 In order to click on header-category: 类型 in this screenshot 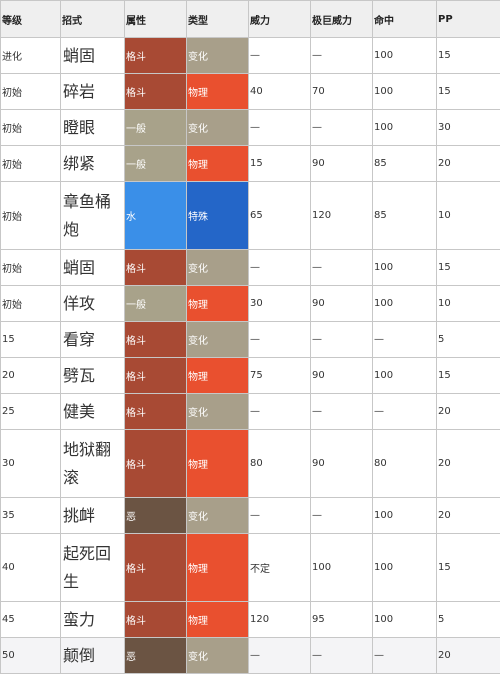, I will do `click(218, 19)`.